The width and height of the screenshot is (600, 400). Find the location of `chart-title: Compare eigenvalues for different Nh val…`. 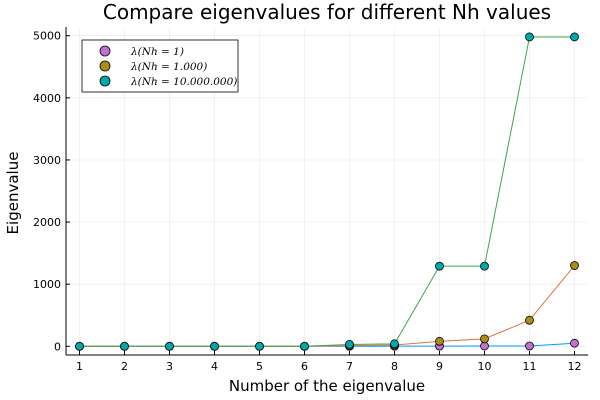

chart-title: Compare eigenvalues for different Nh val… is located at coordinates (327, 12).